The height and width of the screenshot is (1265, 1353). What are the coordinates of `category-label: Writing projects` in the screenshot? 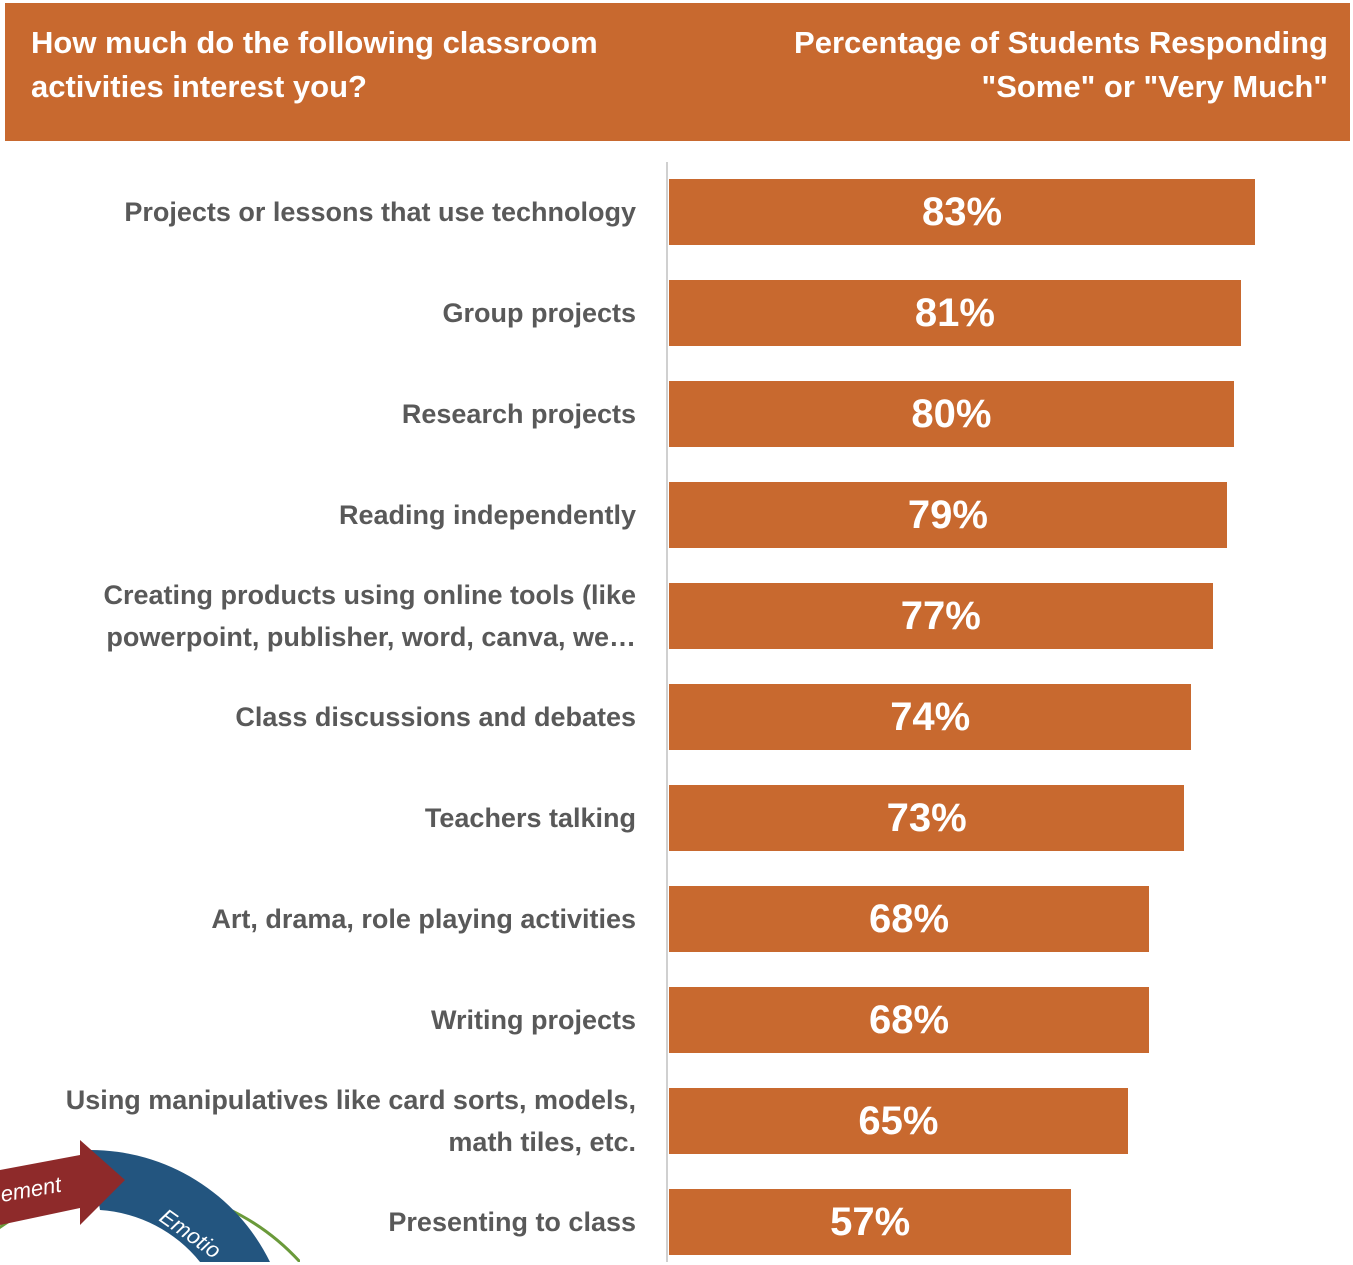 It's located at (533, 1020).